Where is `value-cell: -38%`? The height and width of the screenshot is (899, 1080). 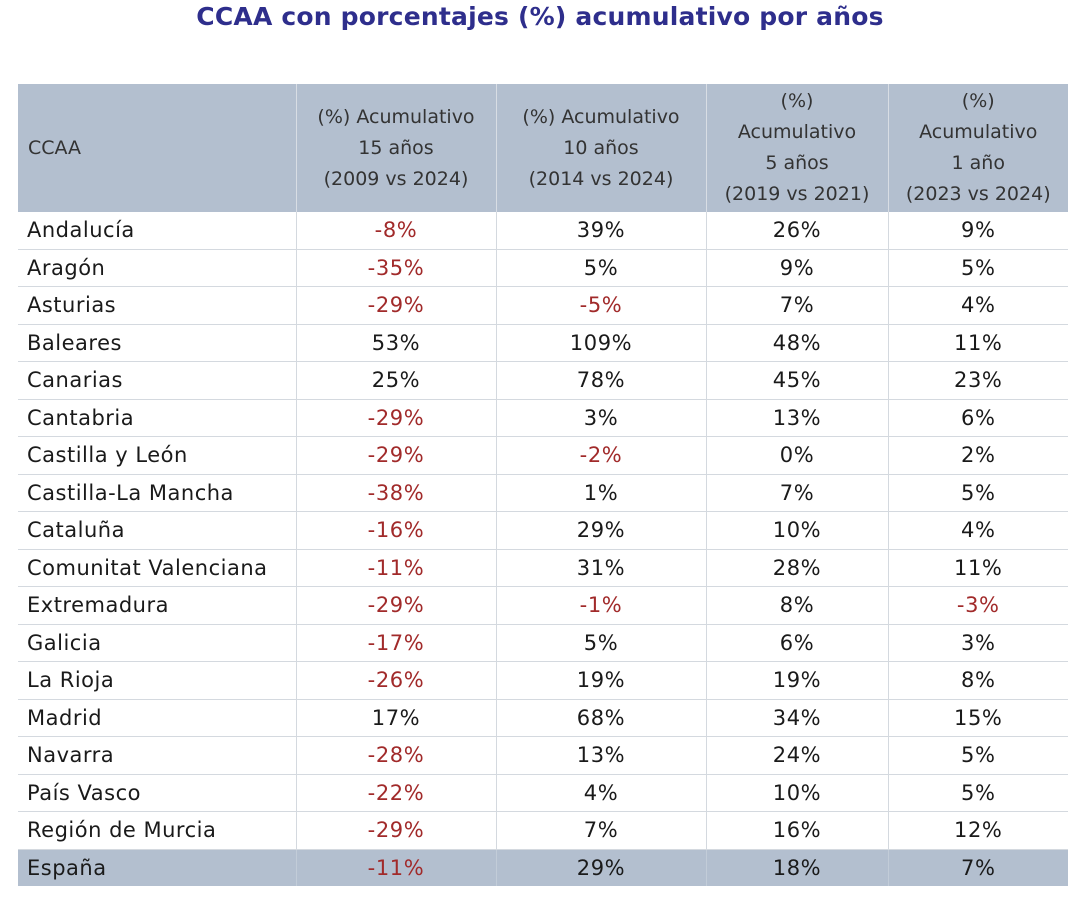
value-cell: -38% is located at coordinates (395, 493).